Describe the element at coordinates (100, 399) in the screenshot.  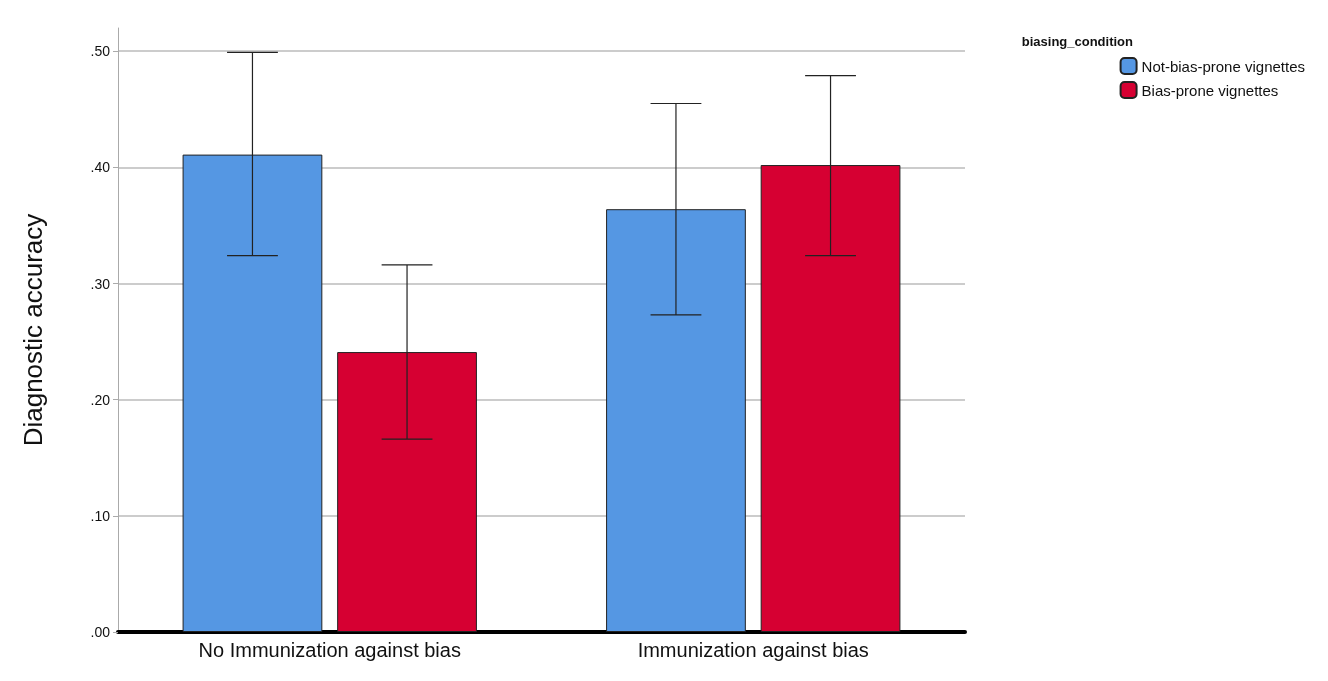
I see `y-tick-label: .20` at that location.